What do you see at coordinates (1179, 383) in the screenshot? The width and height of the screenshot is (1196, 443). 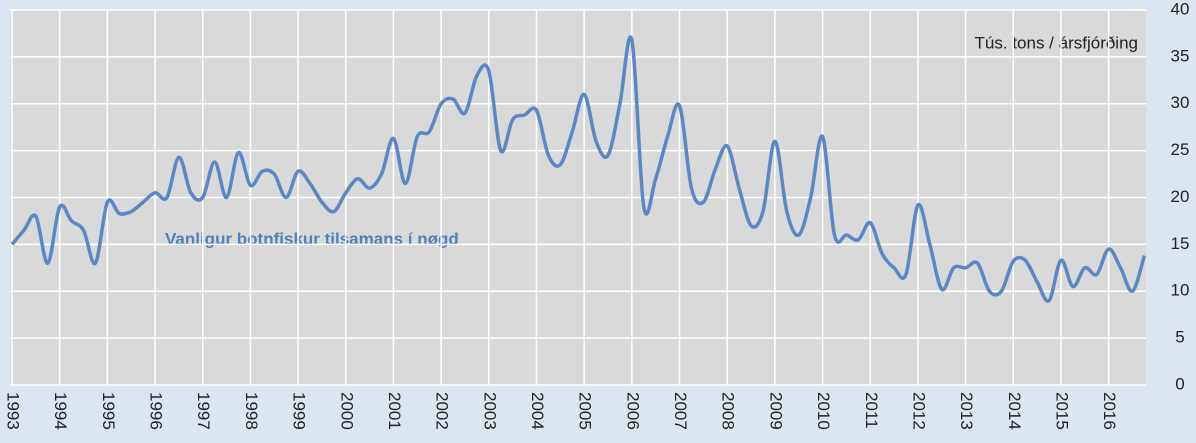 I see `y-tick-label: 0` at bounding box center [1179, 383].